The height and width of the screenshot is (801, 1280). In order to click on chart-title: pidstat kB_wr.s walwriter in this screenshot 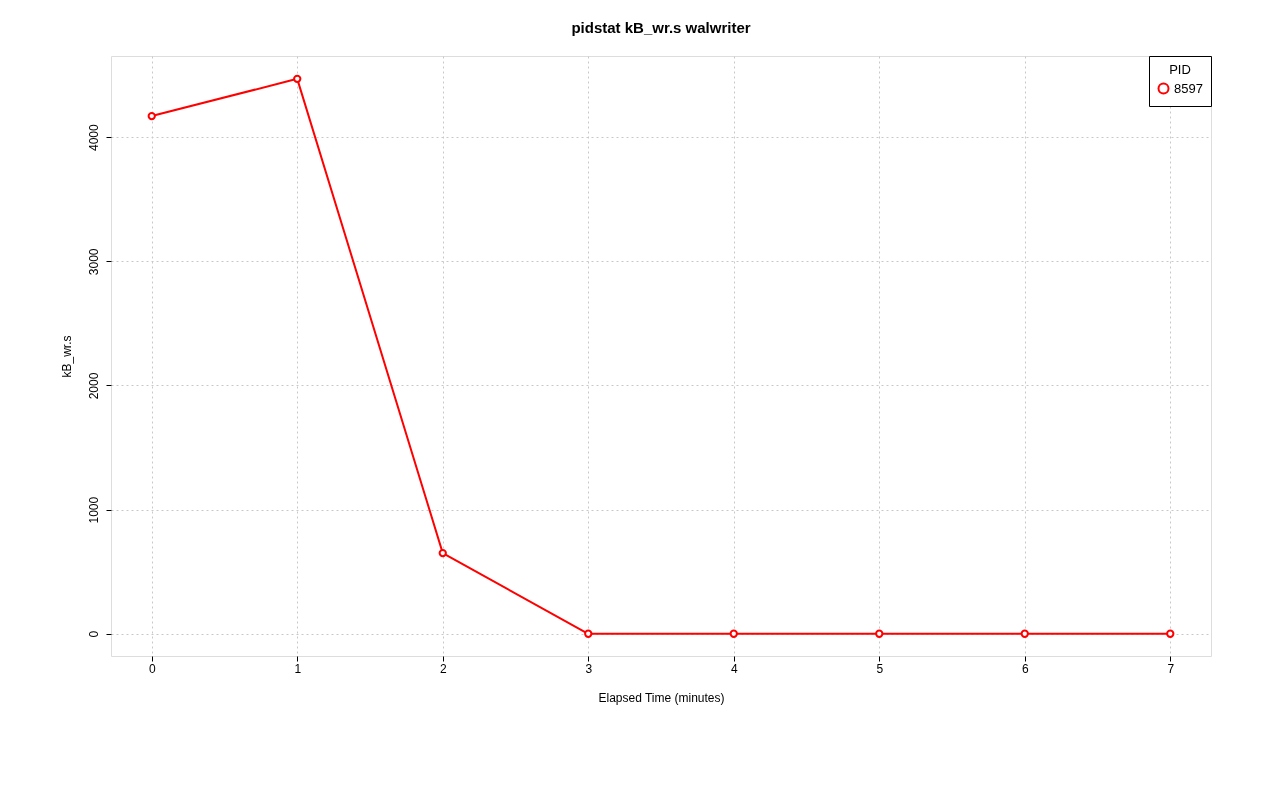, I will do `click(661, 27)`.